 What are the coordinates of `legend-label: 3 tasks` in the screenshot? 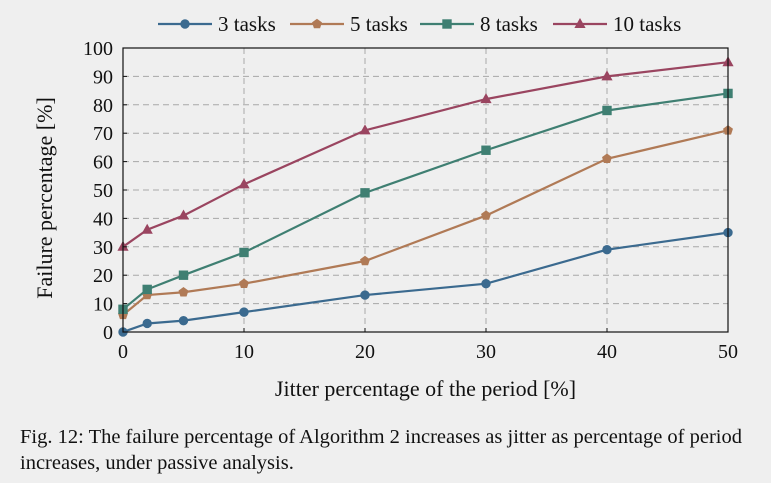 It's located at (247, 24).